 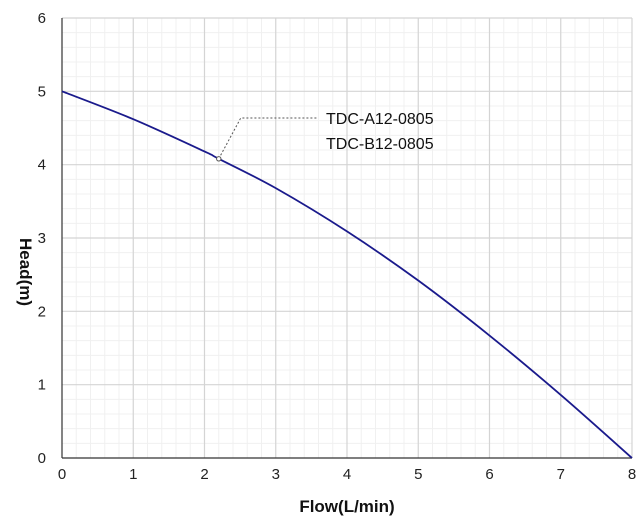 I want to click on x-tick-label: 3, so click(x=276, y=474).